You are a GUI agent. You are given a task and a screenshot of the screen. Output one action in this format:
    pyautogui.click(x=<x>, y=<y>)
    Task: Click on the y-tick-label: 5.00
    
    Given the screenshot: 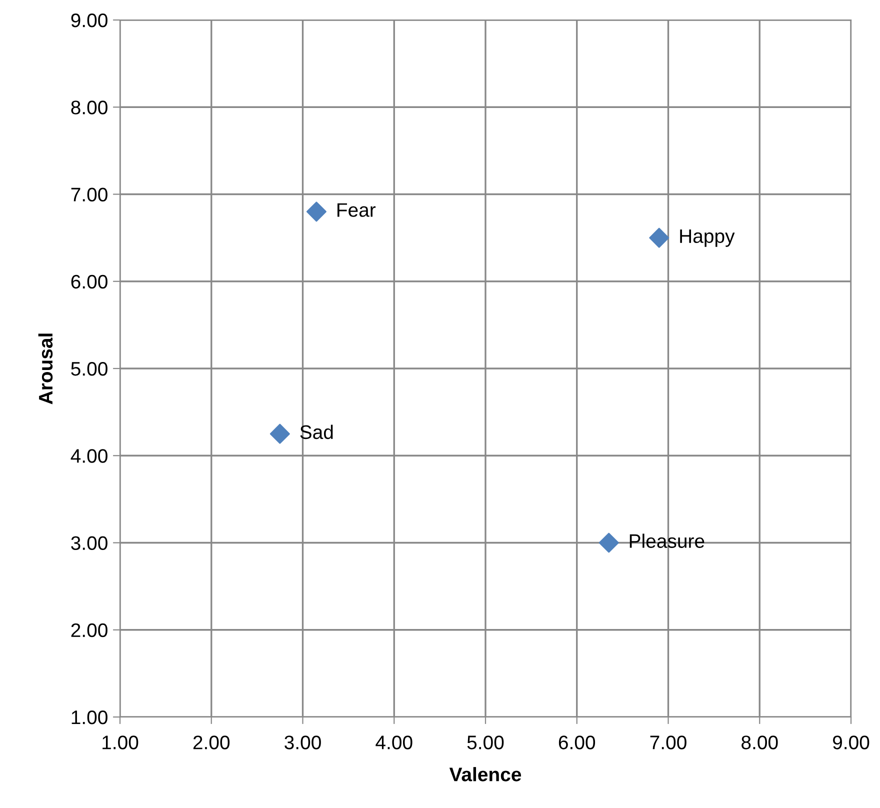 What is the action you would take?
    pyautogui.click(x=89, y=369)
    